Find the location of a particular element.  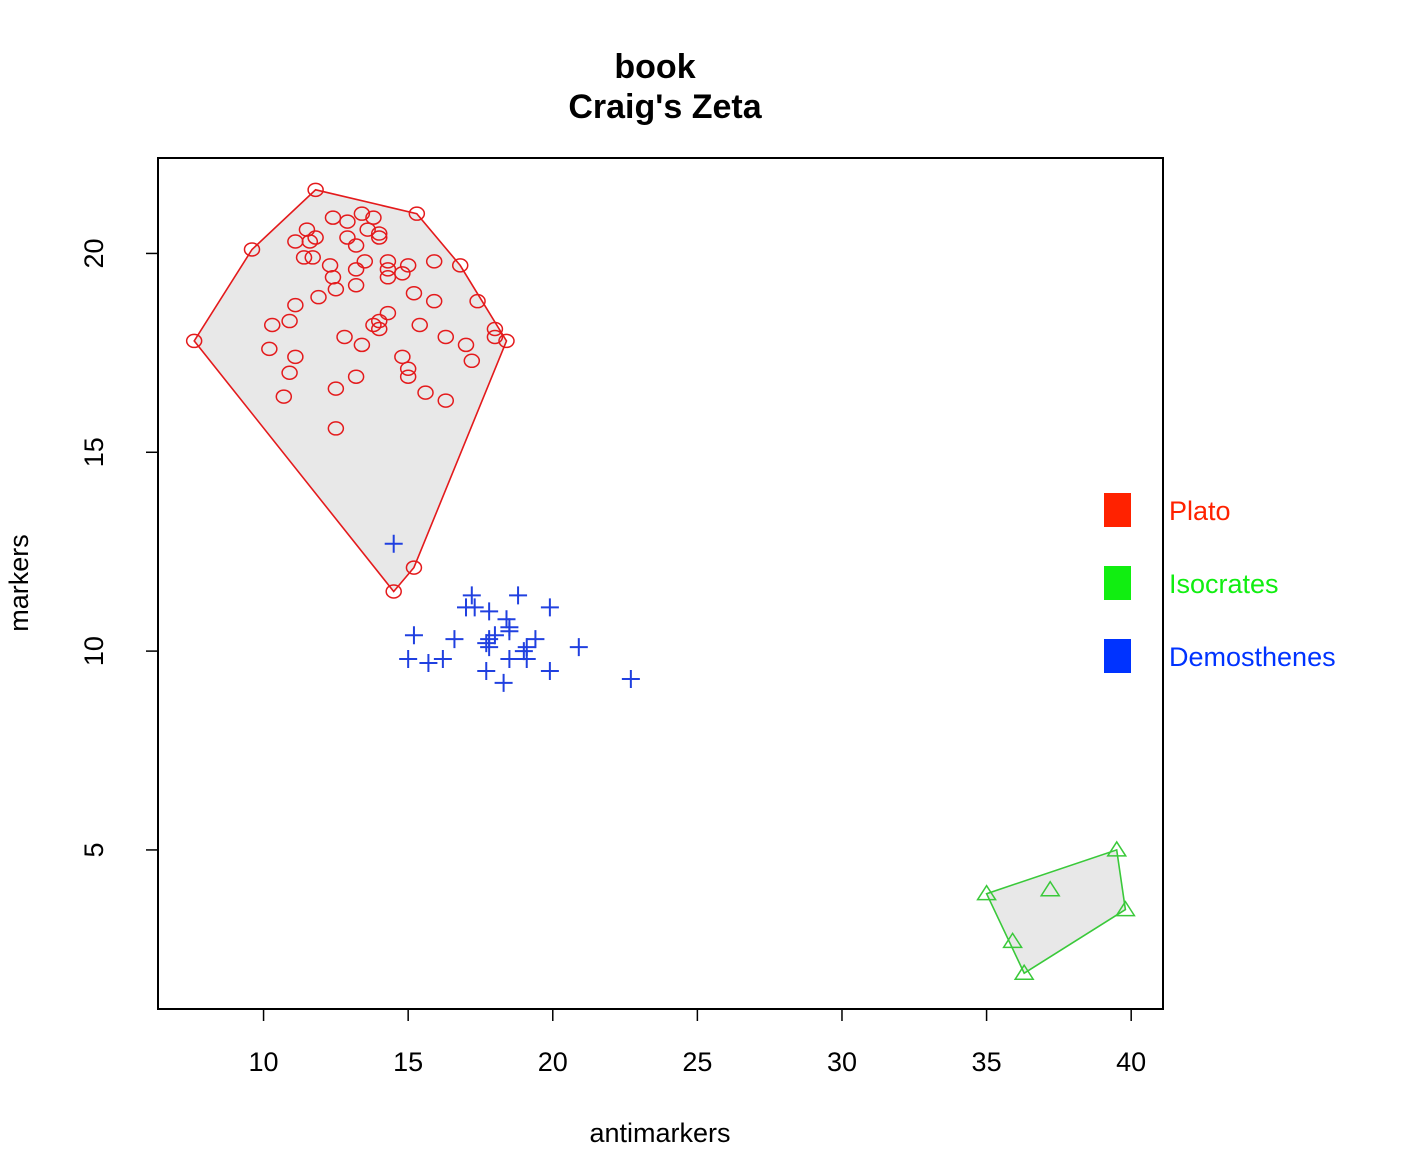

x-tick-label: 15 is located at coordinates (408, 1062).